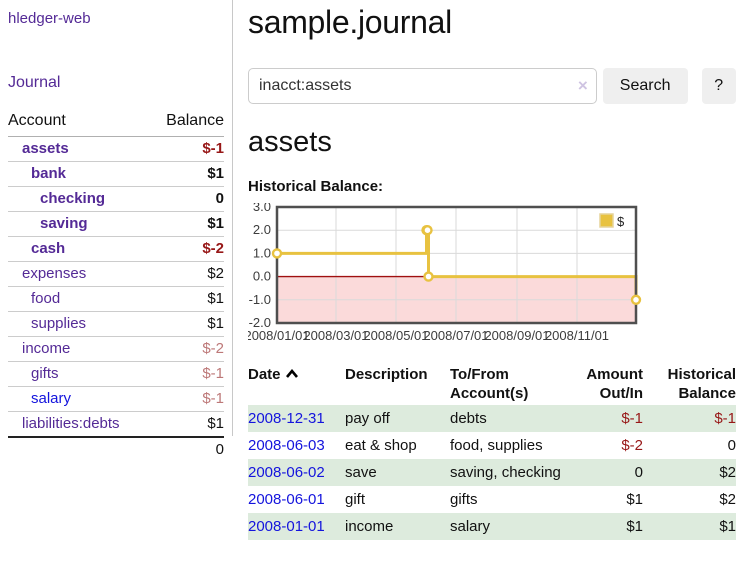 This screenshot has width=742, height=582. I want to click on transaction-description: pay off, so click(367, 418).